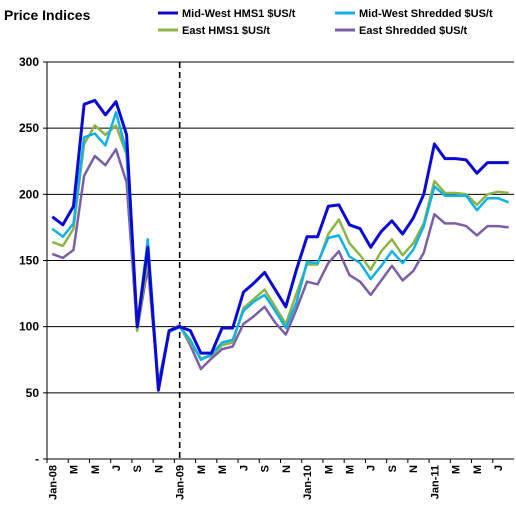  Describe the element at coordinates (435, 482) in the screenshot. I see `x-tick-label: Jan-11` at that location.